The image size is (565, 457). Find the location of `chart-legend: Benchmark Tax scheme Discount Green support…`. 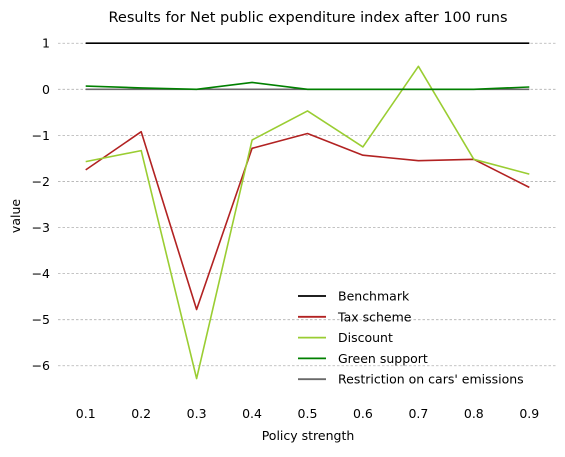

chart-legend: Benchmark Tax scheme Discount Green support… is located at coordinates (411, 338).